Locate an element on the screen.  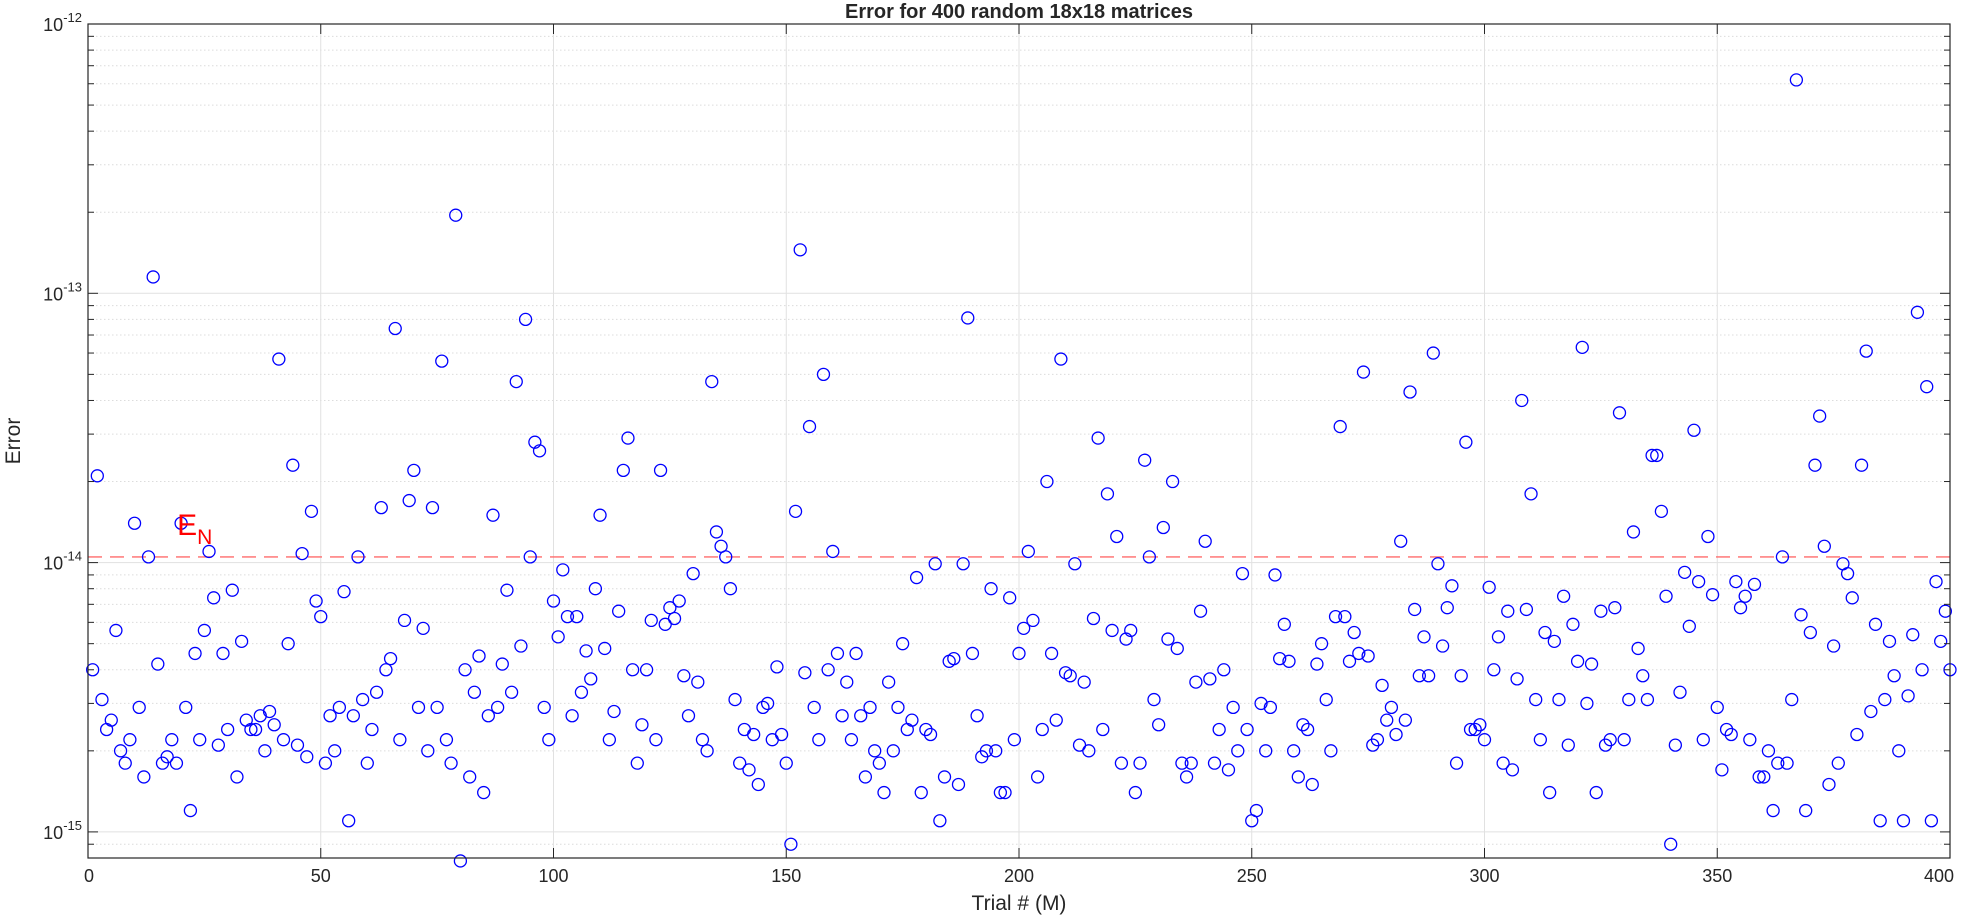
y-tick-label: 10-12 is located at coordinates (62, 22).